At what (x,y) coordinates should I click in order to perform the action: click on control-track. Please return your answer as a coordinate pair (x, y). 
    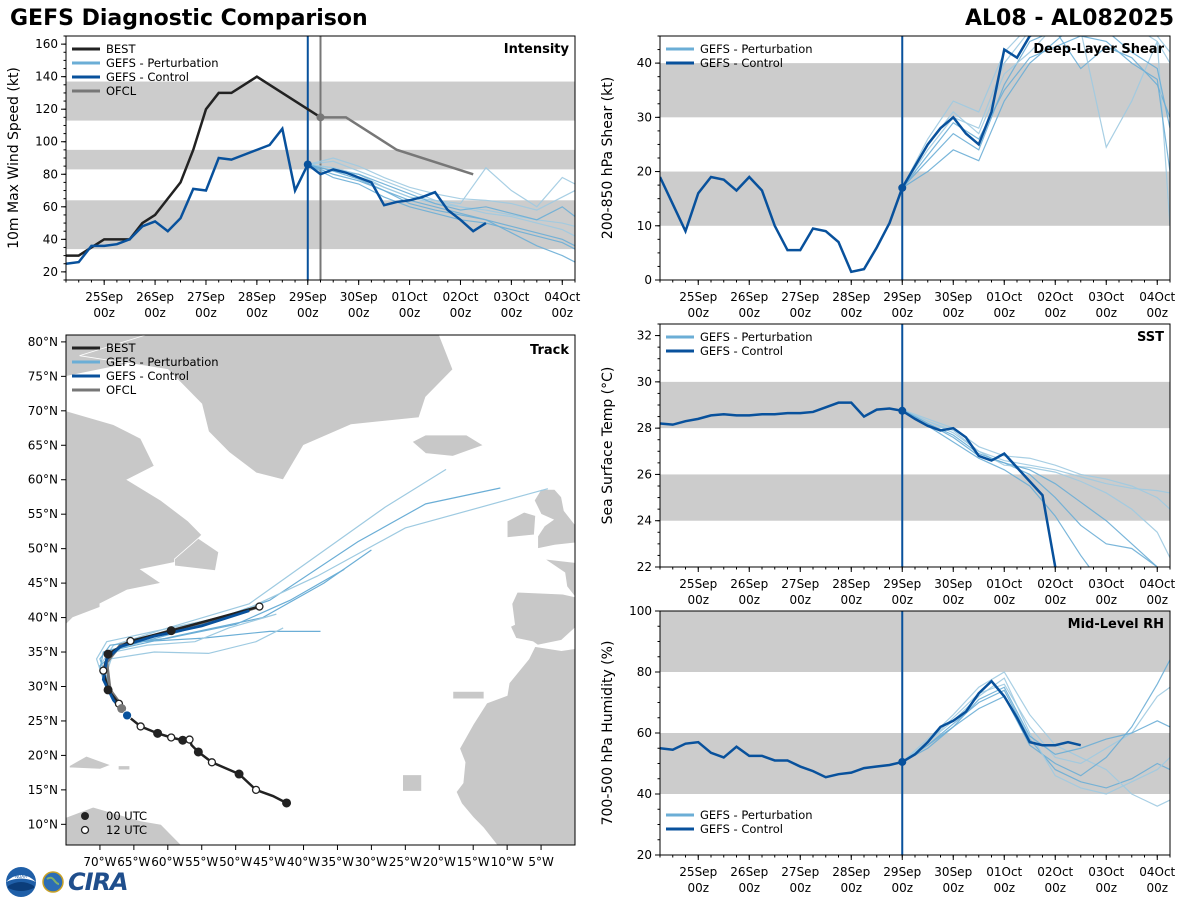
    Looking at the image, I should click on (175, 663).